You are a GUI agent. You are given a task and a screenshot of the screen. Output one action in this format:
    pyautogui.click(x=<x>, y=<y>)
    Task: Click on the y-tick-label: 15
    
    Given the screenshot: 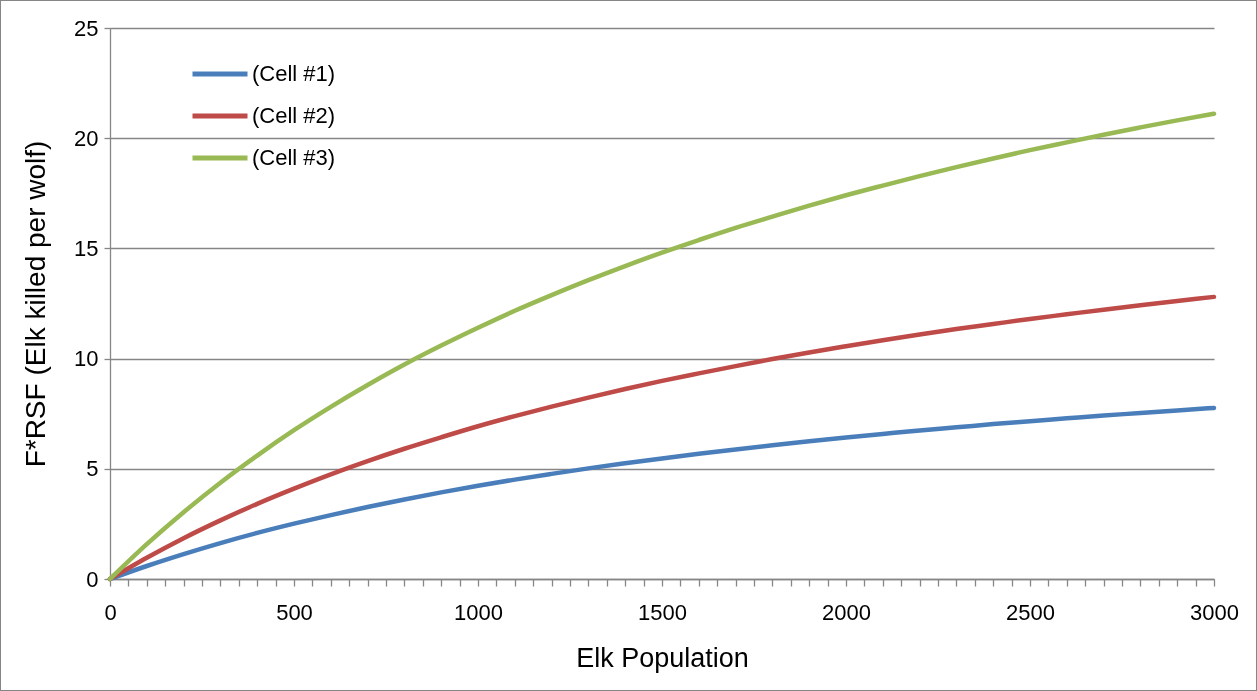 What is the action you would take?
    pyautogui.click(x=86, y=248)
    